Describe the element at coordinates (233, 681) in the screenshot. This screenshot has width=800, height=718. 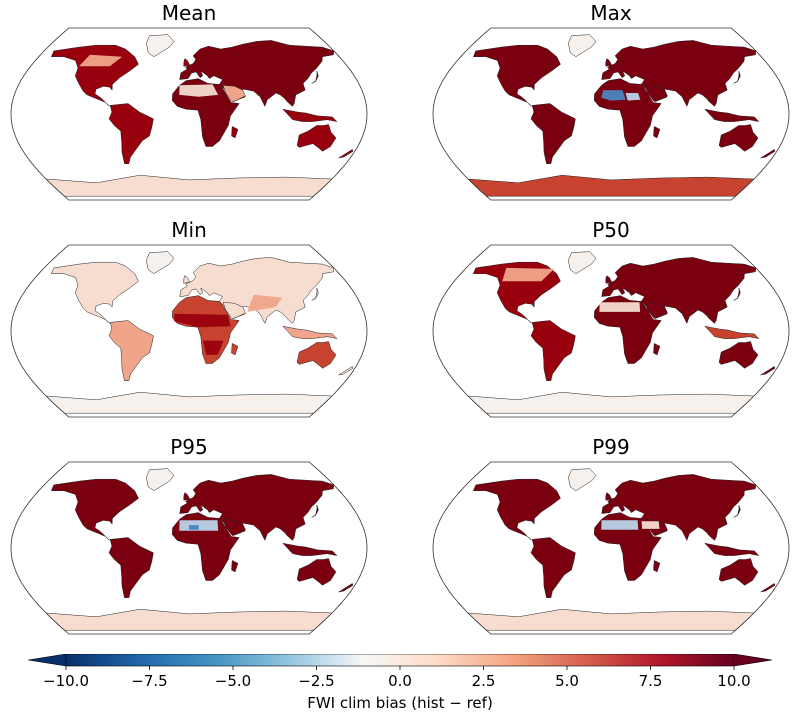
I see `colorbar-tick-label: −5.0` at that location.